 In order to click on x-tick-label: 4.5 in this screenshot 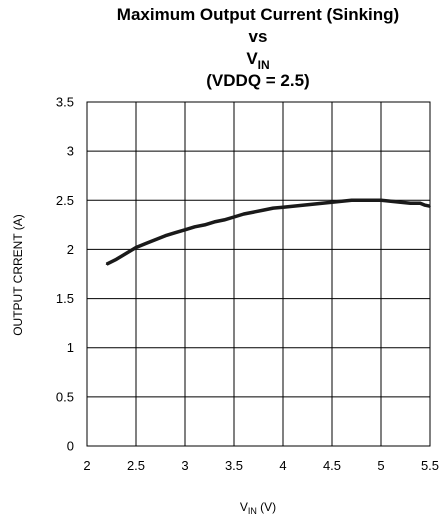, I will do `click(332, 465)`.